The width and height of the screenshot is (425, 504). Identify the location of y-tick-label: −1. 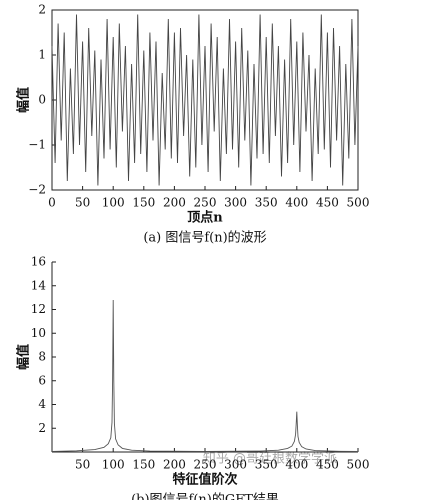
(37, 145).